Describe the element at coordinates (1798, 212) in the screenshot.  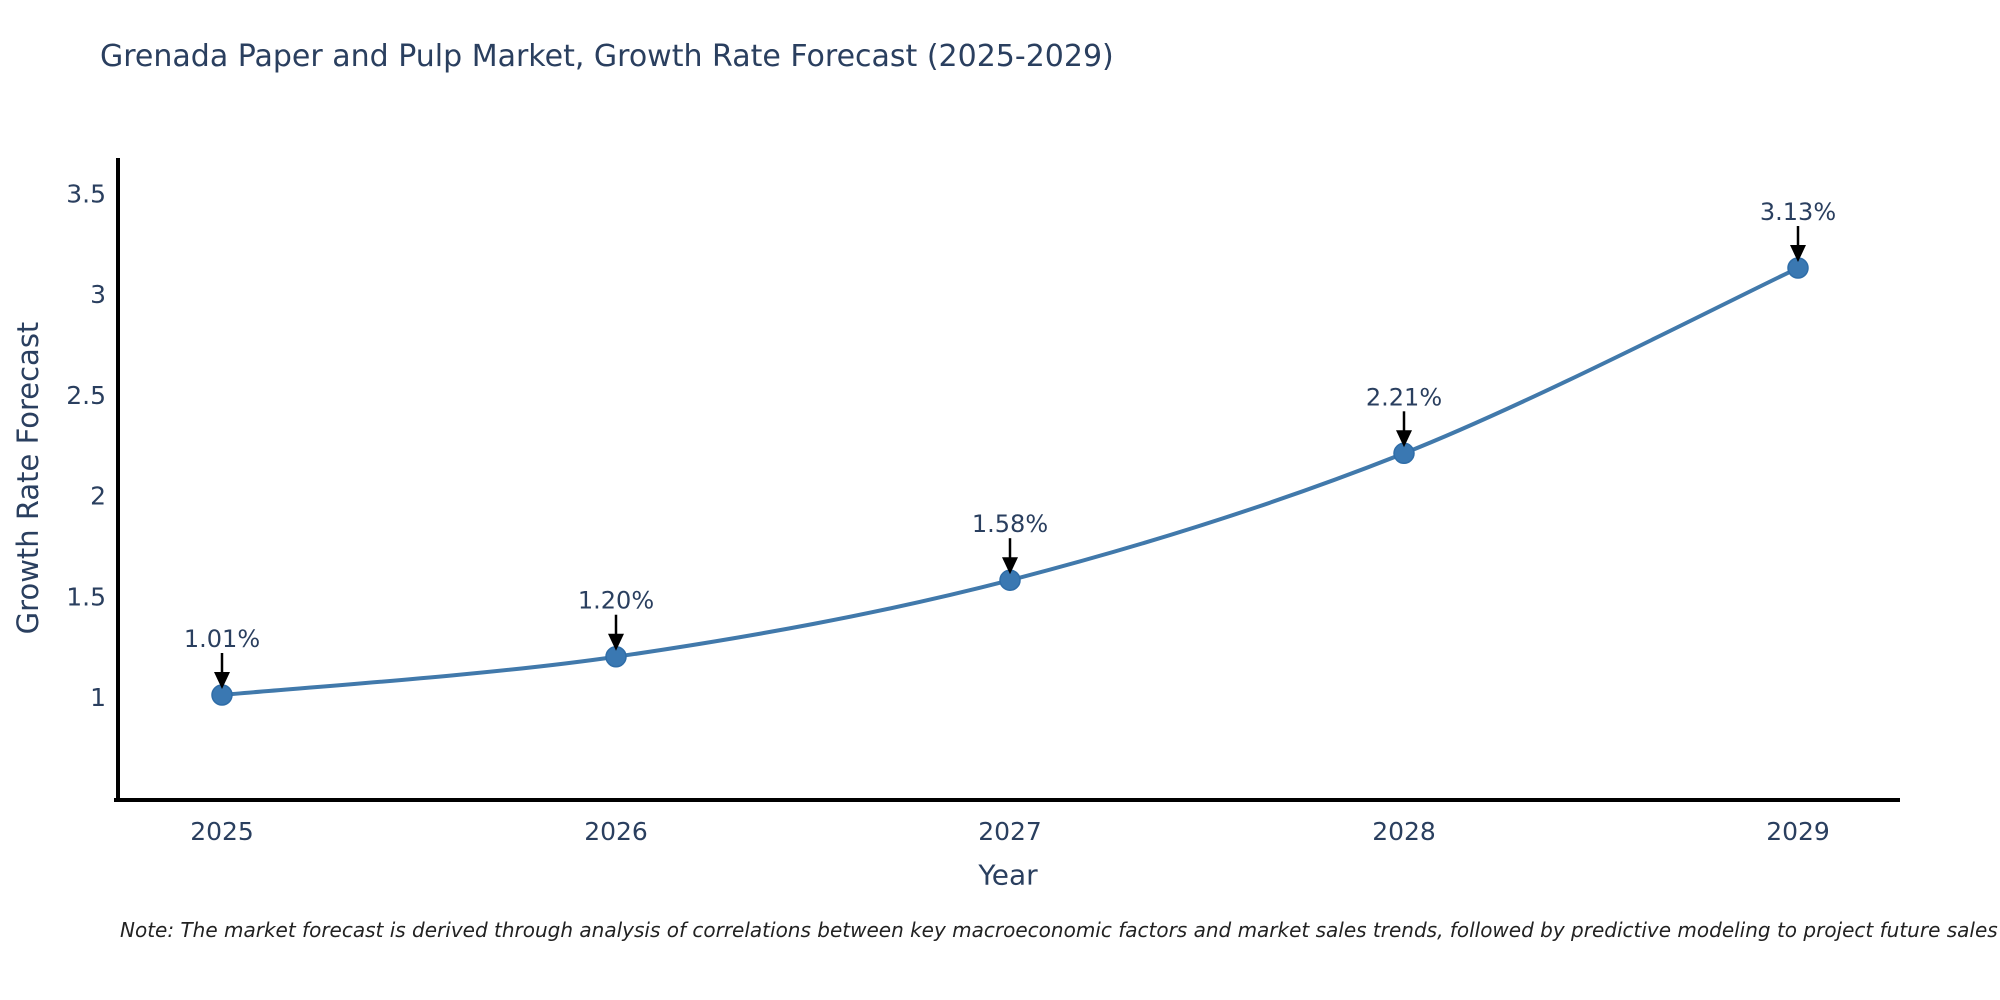
I see `annotation-label: 3.13%` at that location.